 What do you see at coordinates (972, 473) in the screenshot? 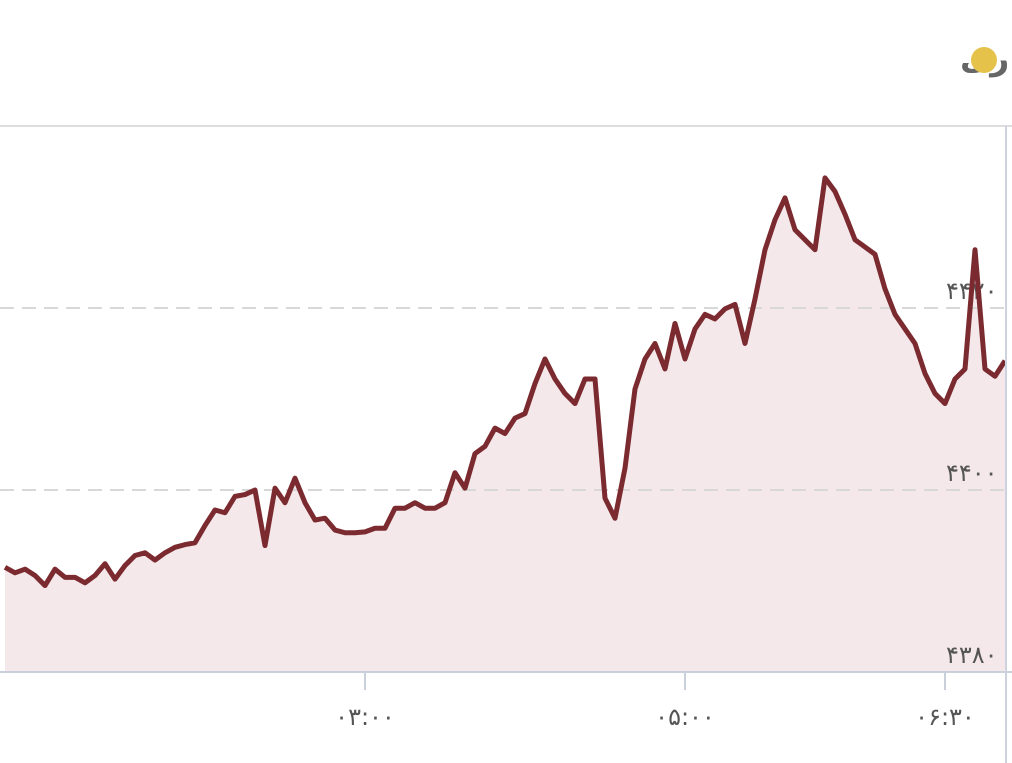
I see `y-tick-label: ۴۴۰۰` at bounding box center [972, 473].